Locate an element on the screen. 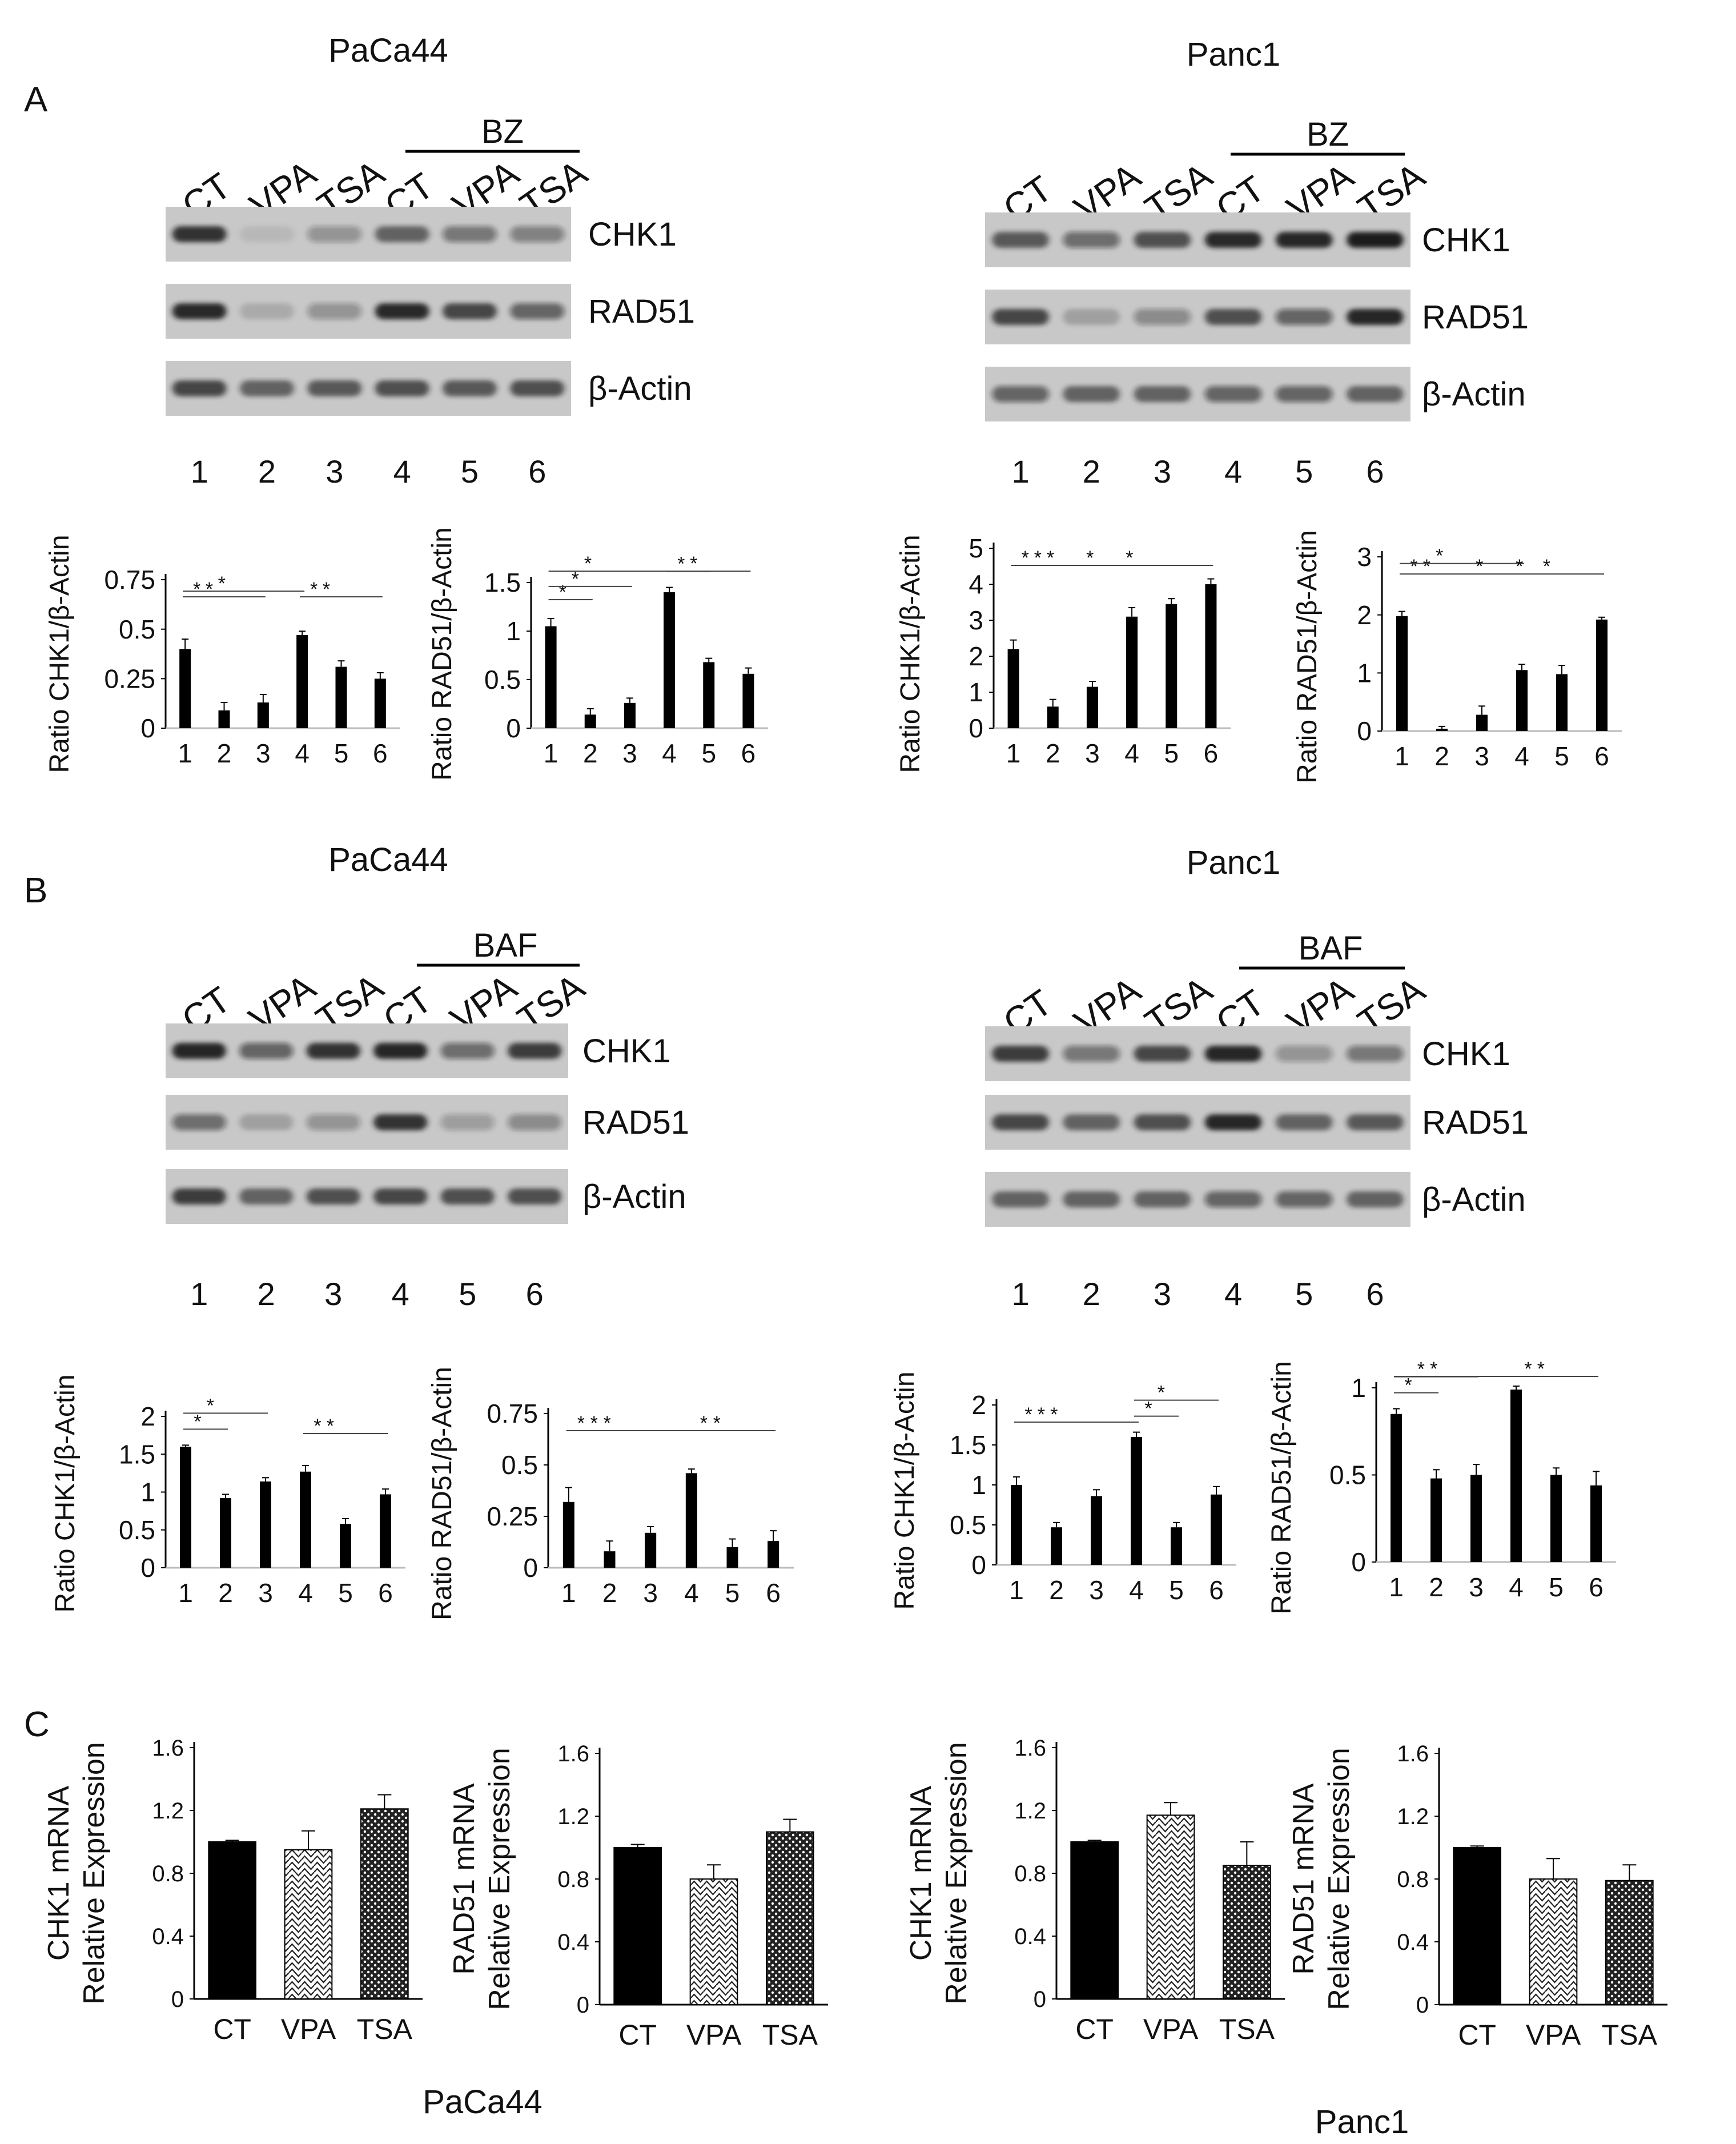 Image resolution: width=1736 pixels, height=2144 pixels. protein-label: RAD51 is located at coordinates (641, 311).